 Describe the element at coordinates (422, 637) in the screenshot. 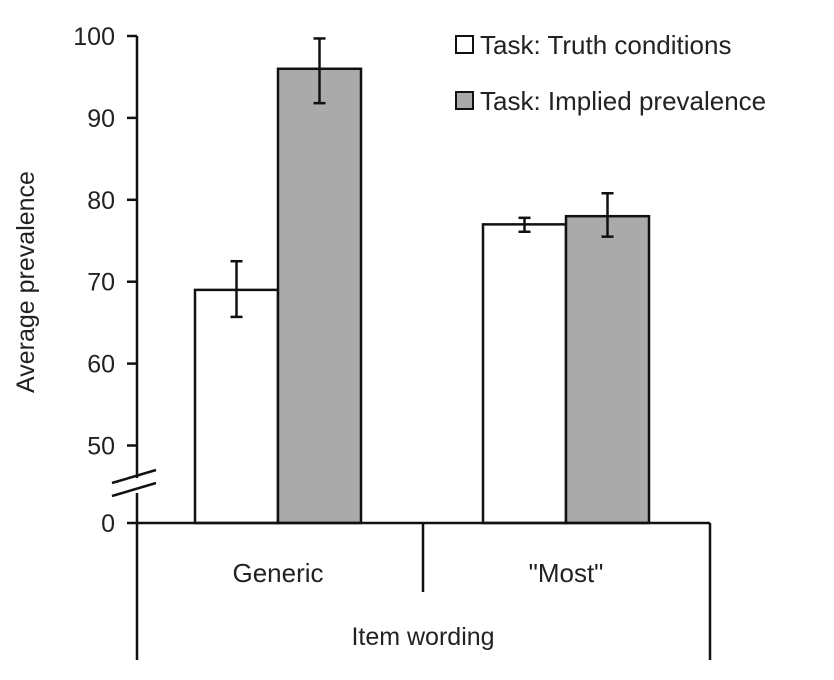

I see `x-axis-title: Item wording` at that location.